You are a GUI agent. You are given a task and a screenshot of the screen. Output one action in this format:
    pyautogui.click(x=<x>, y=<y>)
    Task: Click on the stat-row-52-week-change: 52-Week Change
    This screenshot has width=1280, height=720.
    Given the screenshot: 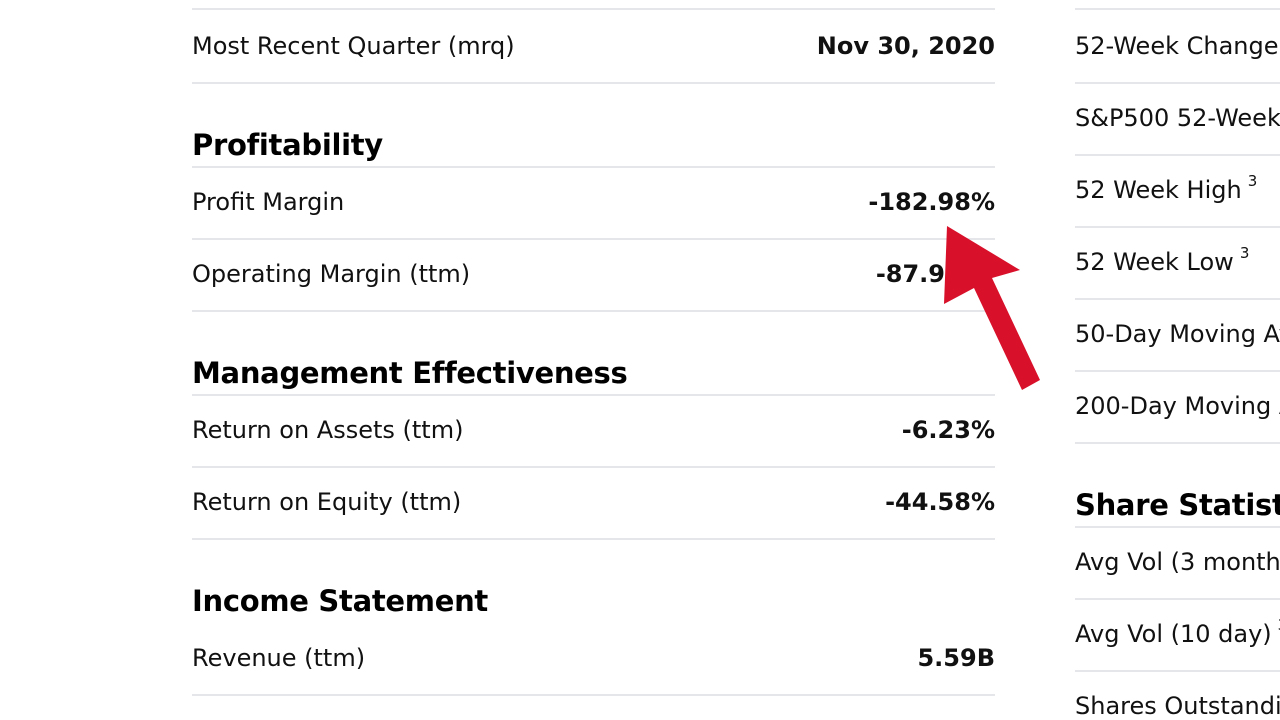 What is the action you would take?
    pyautogui.click(x=1177, y=47)
    